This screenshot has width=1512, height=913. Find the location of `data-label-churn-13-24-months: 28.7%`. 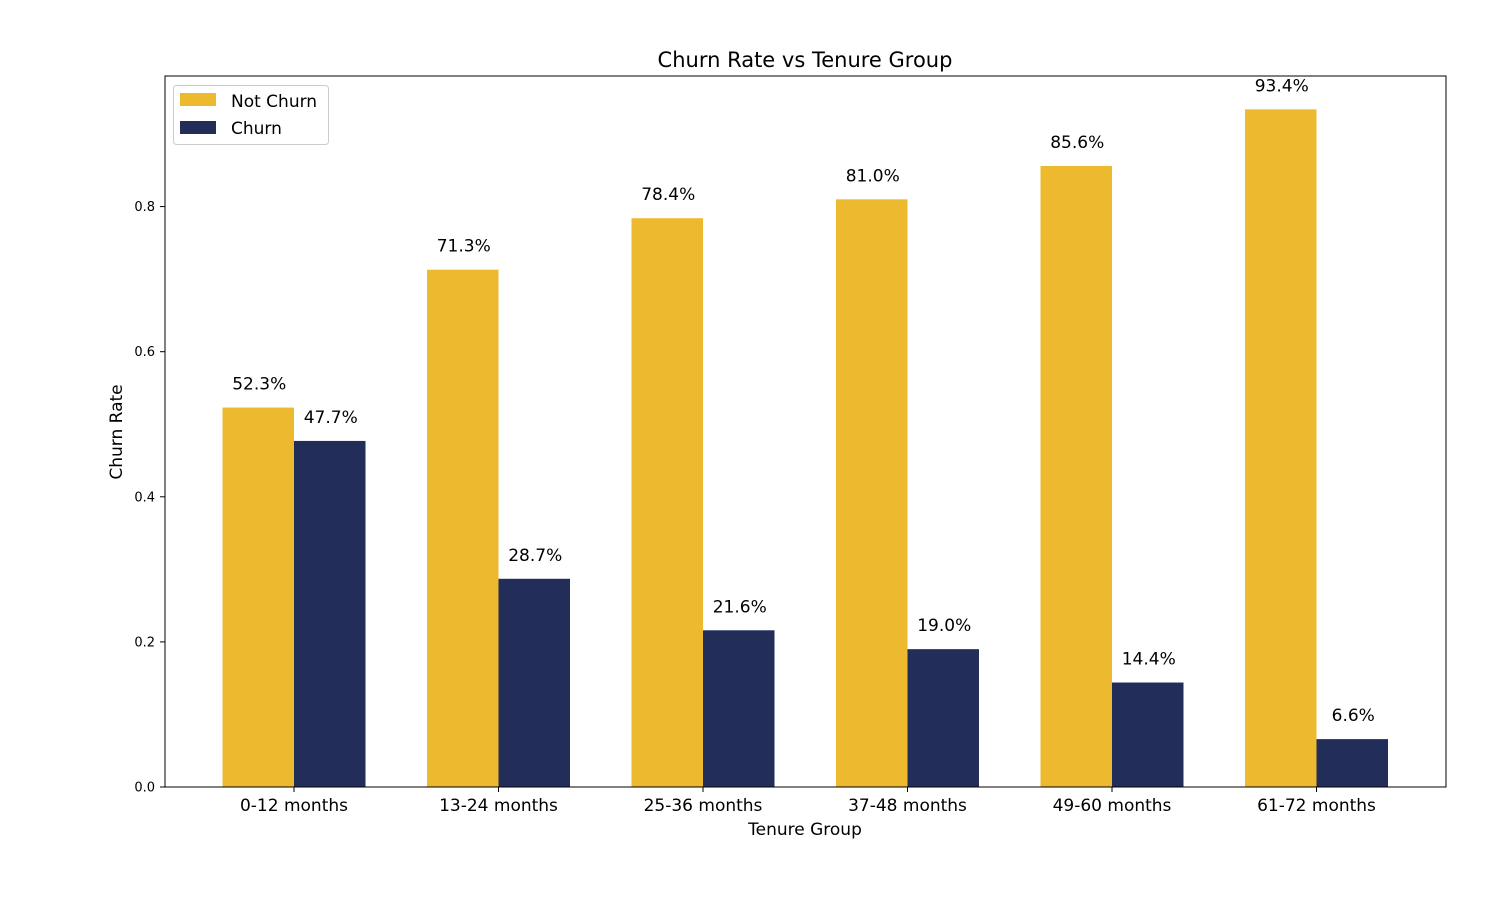

data-label-churn-13-24-months: 28.7% is located at coordinates (535, 556).